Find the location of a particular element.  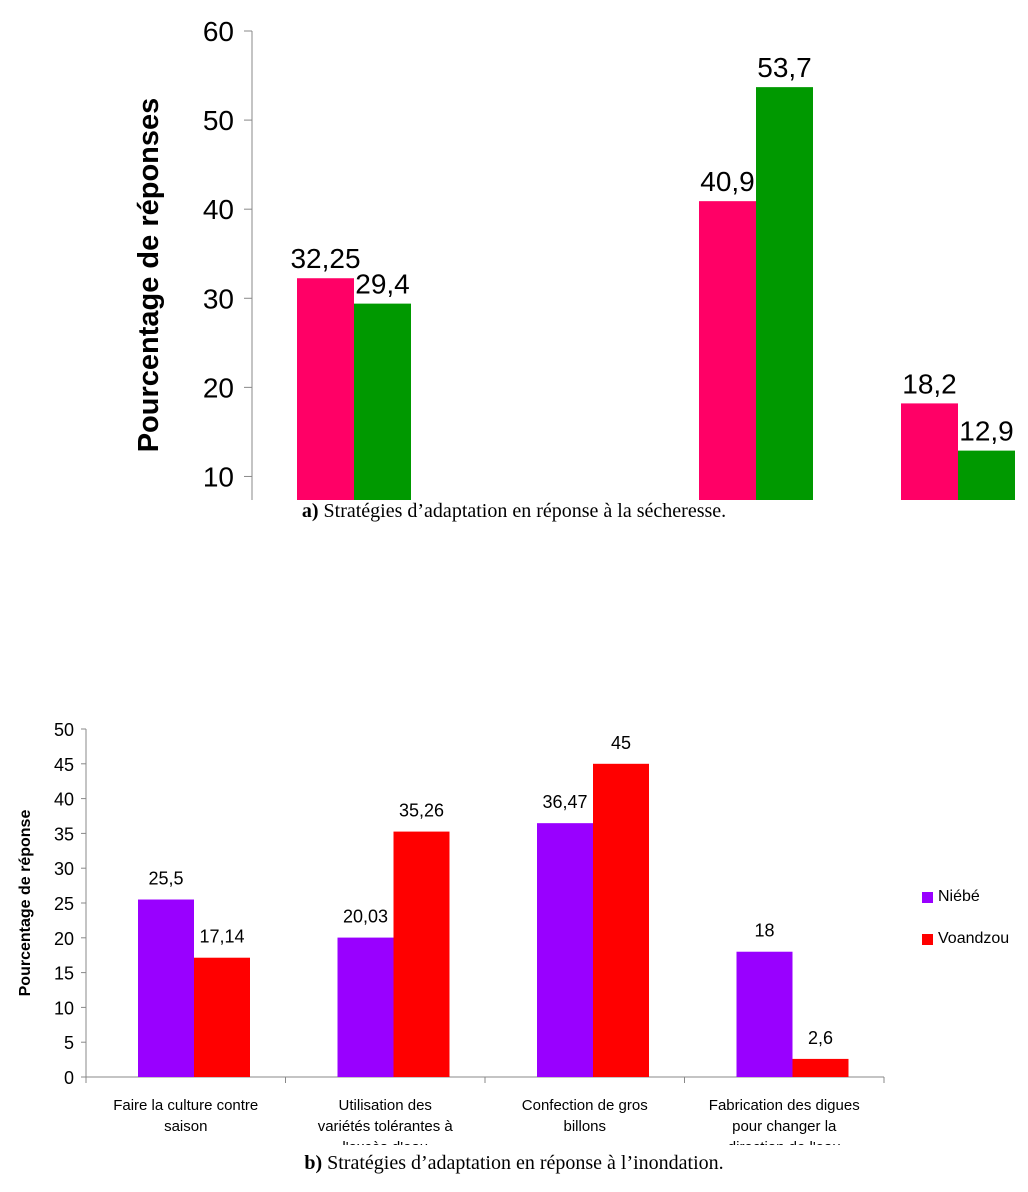

x-category-label: saison is located at coordinates (185, 1126).